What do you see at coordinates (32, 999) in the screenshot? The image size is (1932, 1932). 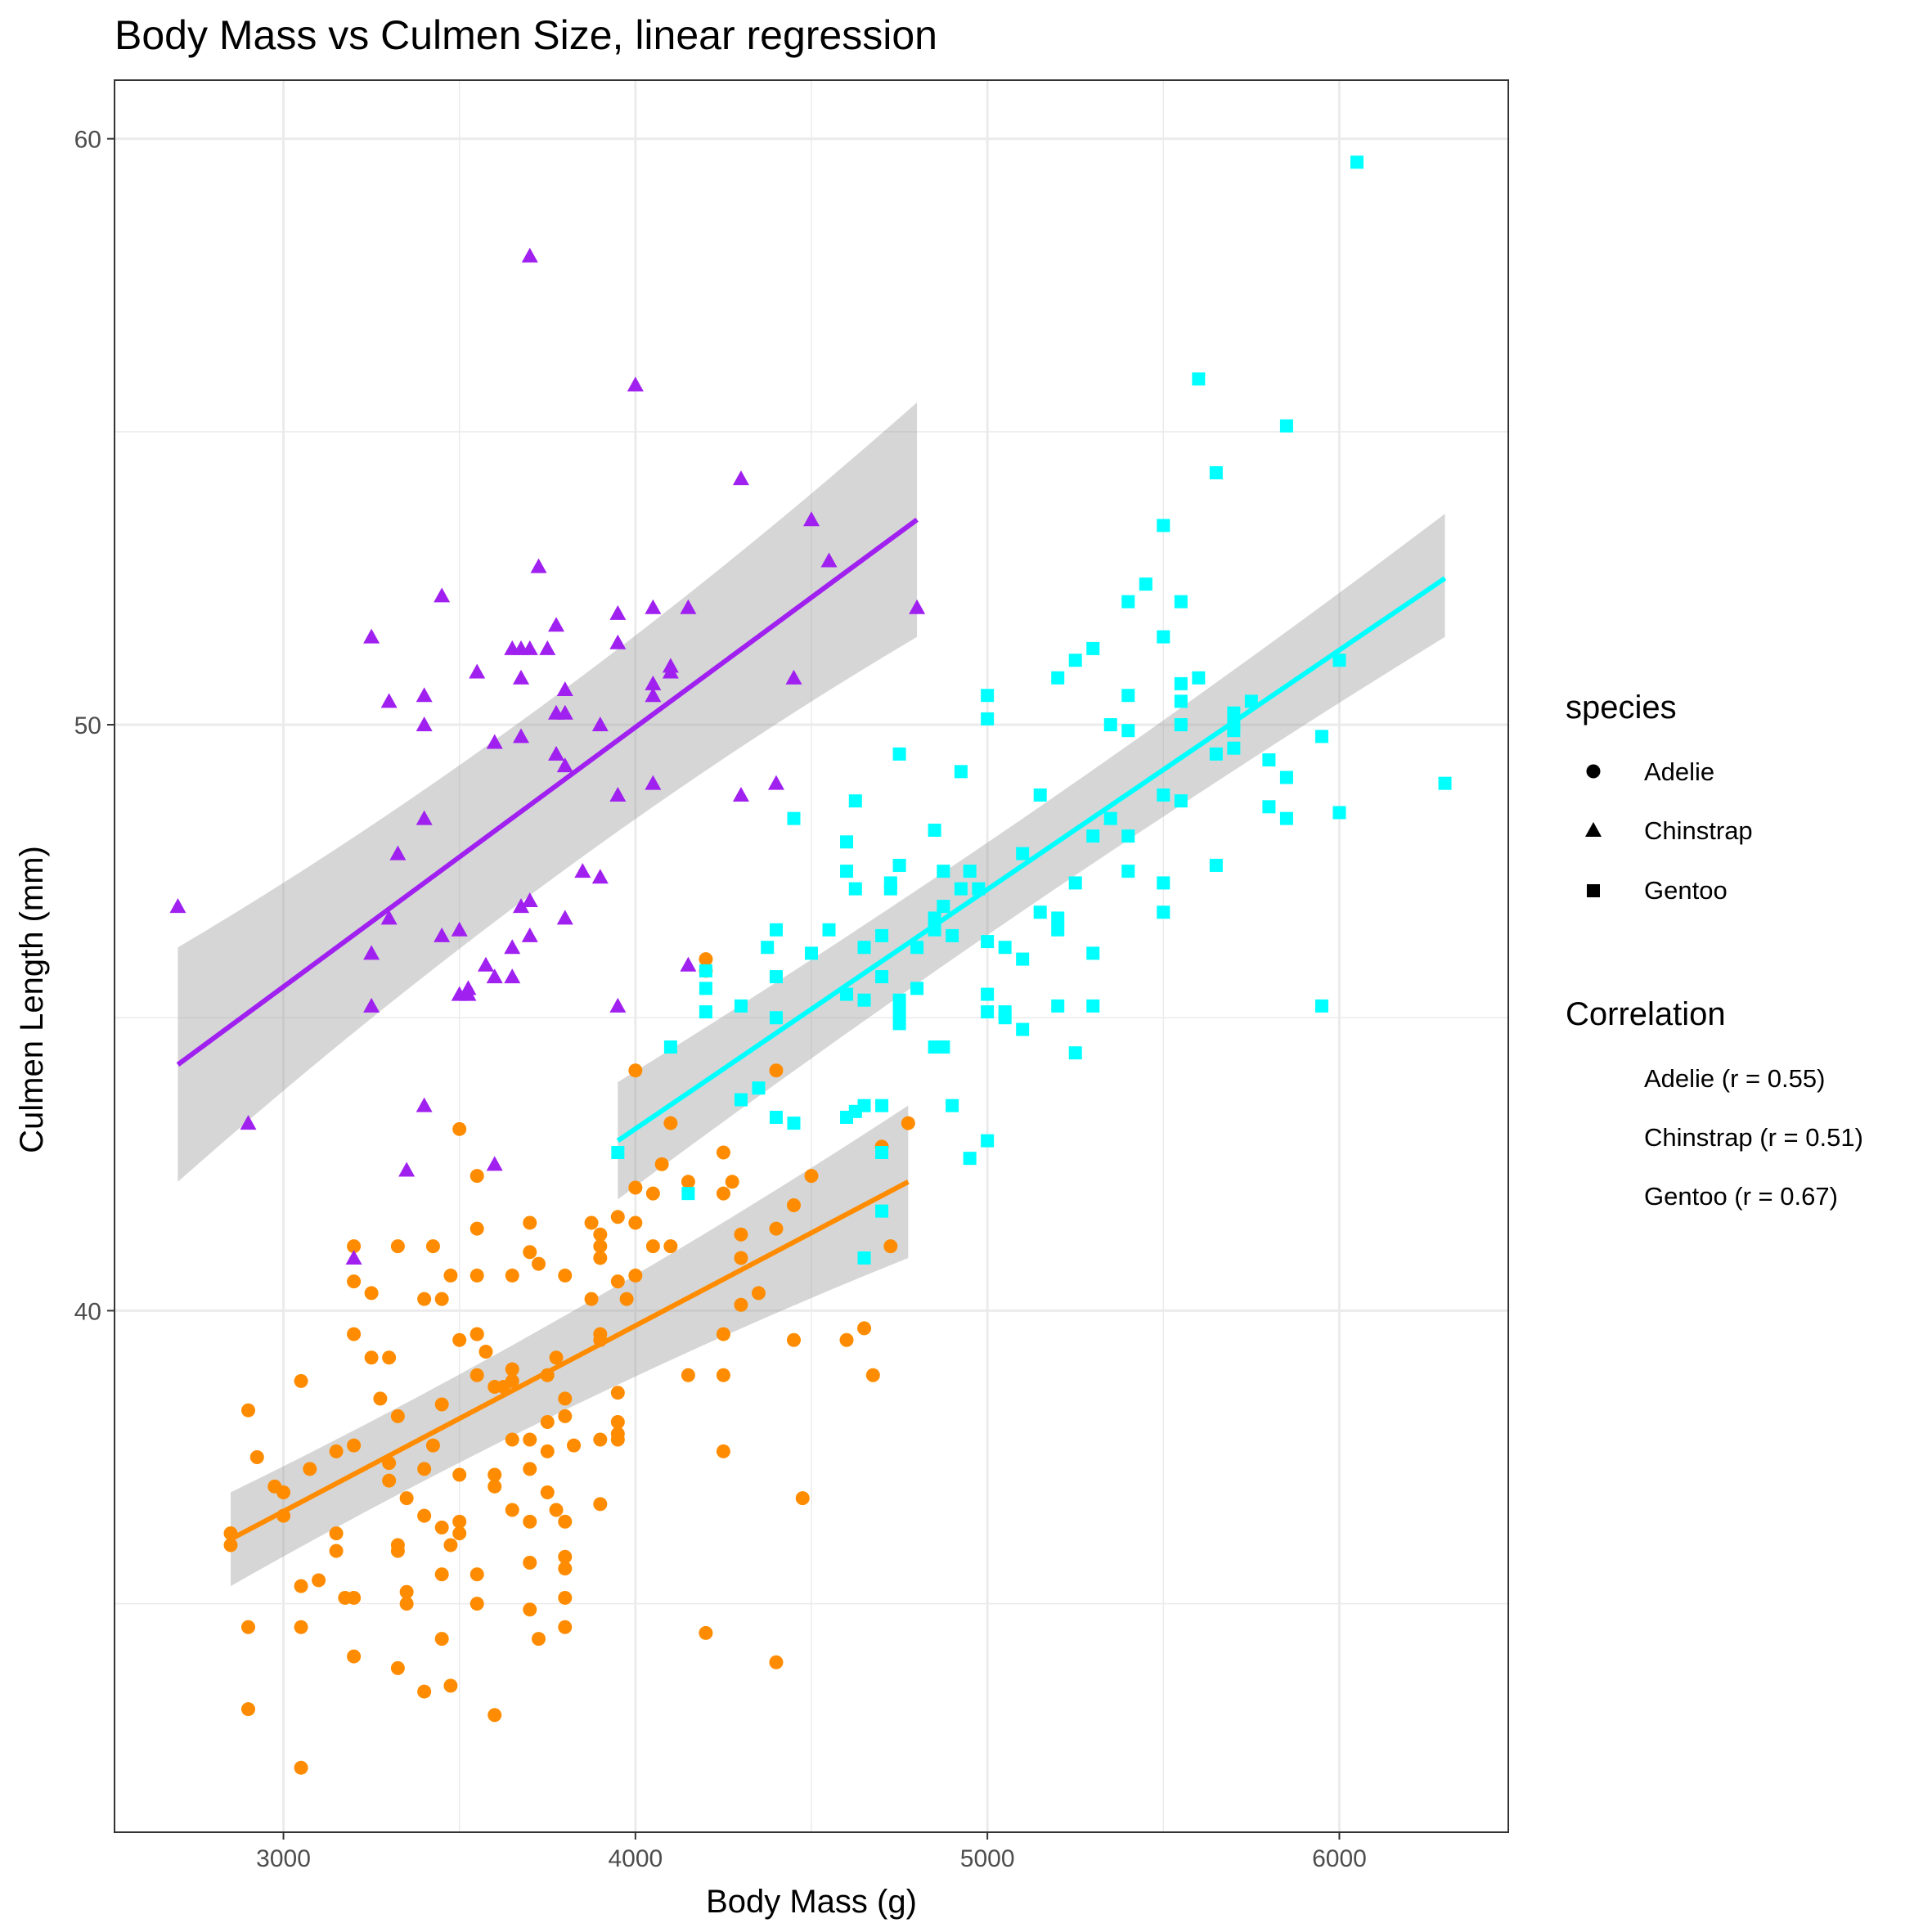 I see `y-axis-title: Culmen Length (mm)` at bounding box center [32, 999].